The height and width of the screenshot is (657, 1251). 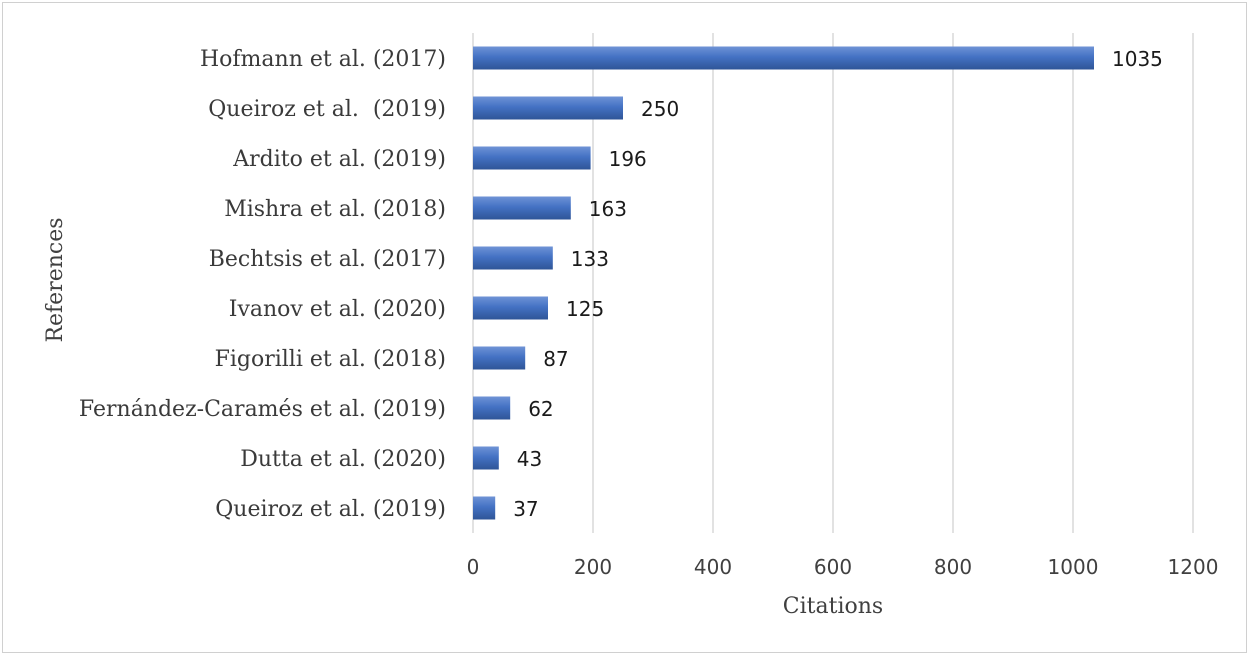 What do you see at coordinates (833, 606) in the screenshot?
I see `x-axis-title: Citations` at bounding box center [833, 606].